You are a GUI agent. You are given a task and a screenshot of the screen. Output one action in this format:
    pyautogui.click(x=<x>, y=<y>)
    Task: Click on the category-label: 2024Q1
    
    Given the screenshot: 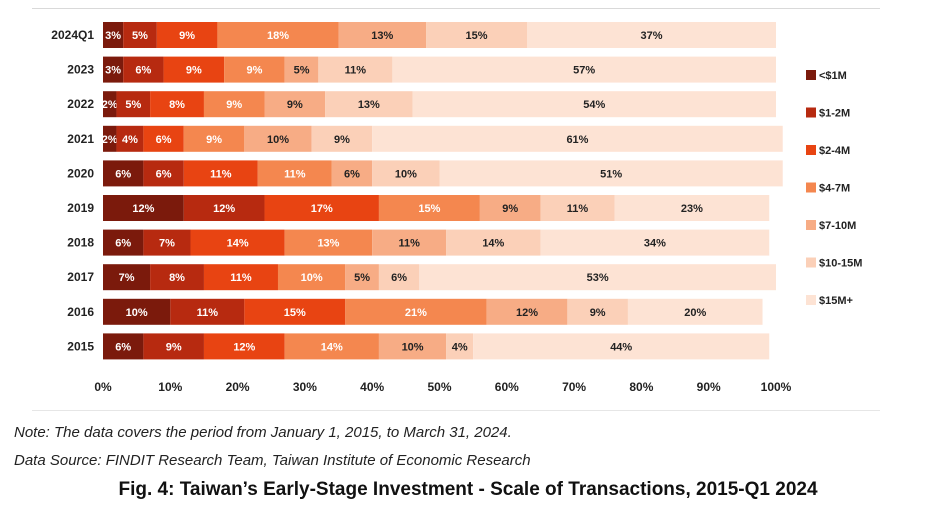 What is the action you would take?
    pyautogui.click(x=72, y=35)
    